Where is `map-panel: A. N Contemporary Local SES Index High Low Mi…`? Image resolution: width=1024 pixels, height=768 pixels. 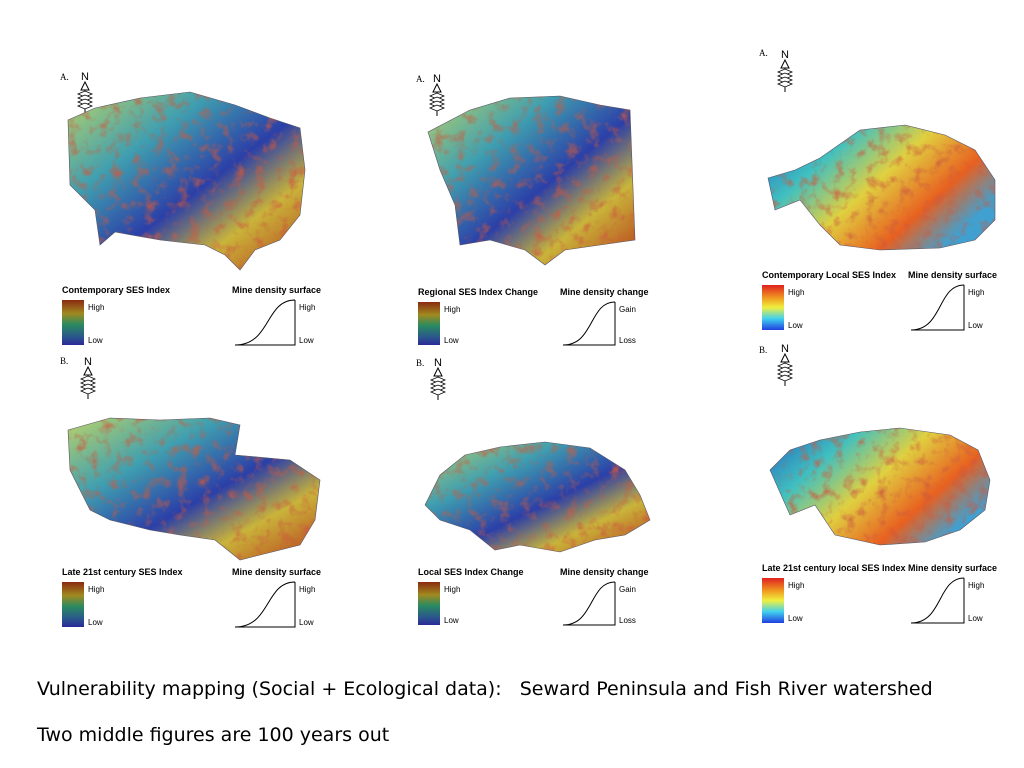 map-panel: A. N Contemporary Local SES Index High Low Mi… is located at coordinates (878, 189).